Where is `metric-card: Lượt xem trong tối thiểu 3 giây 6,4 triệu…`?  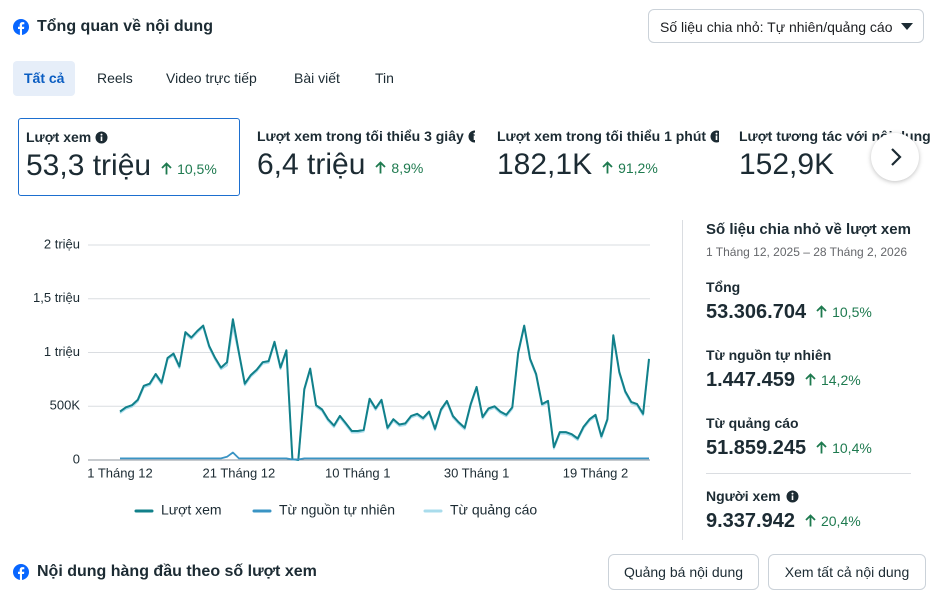
metric-card: Lượt xem trong tối thiểu 3 giây 6,4 triệu… is located at coordinates (366, 157).